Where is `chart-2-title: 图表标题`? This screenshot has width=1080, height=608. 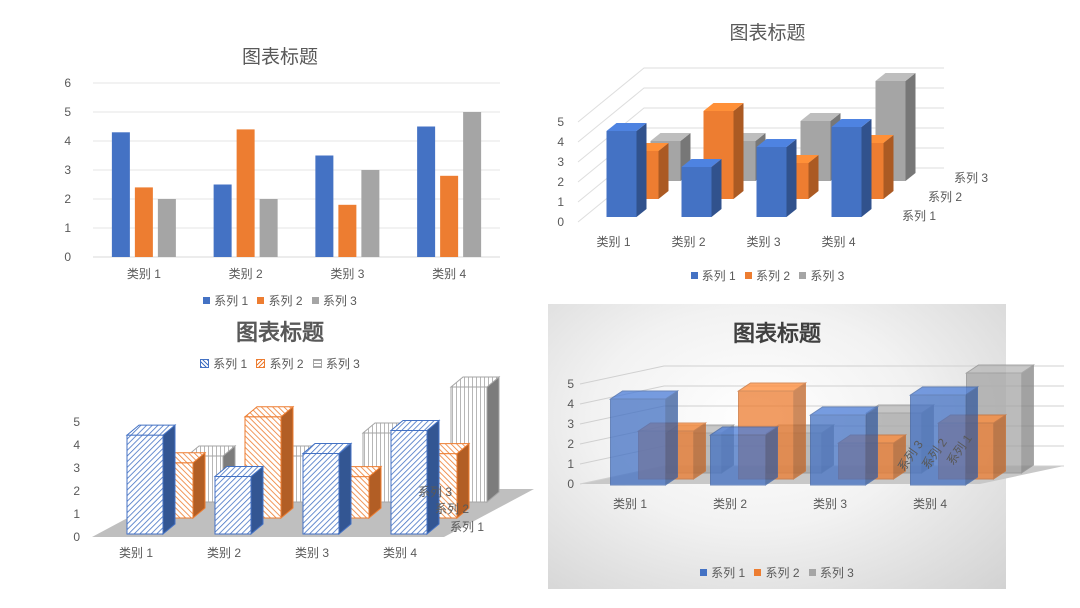 chart-2-title: 图表标题 is located at coordinates (767, 33).